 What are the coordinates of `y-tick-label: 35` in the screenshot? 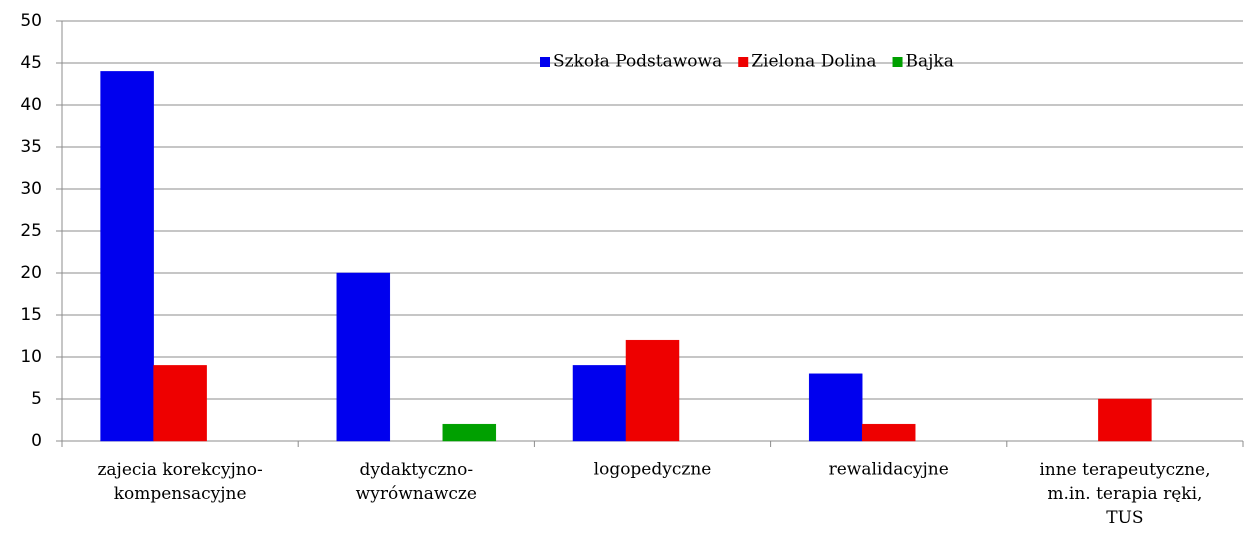 It's located at (31, 147).